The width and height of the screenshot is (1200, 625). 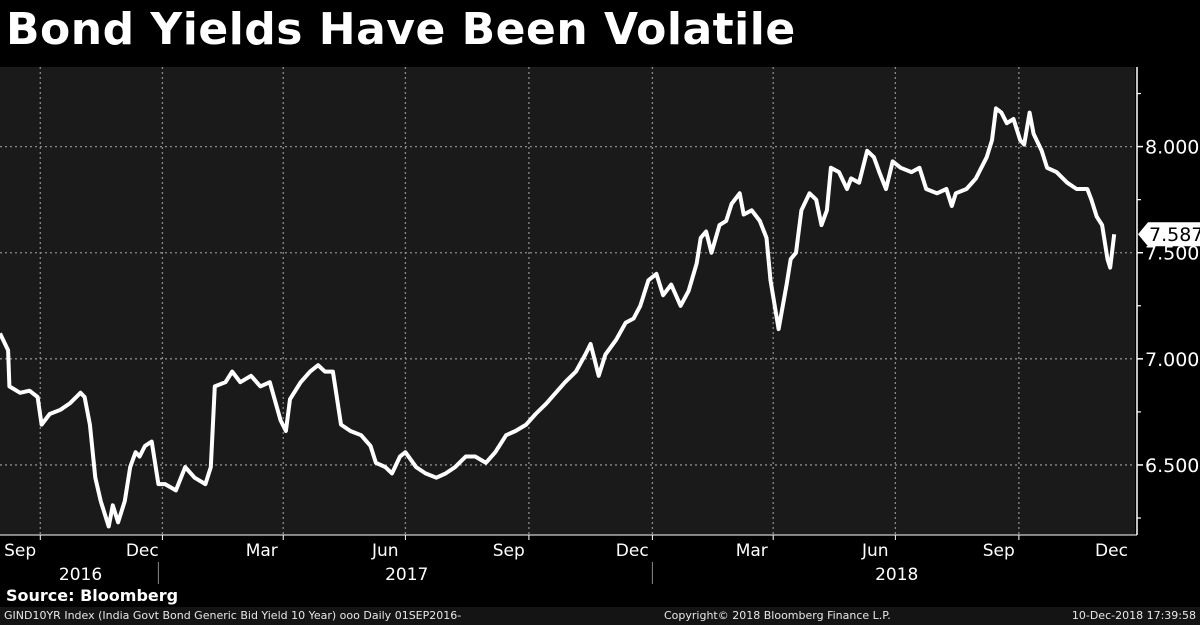 I want to click on year-label: 2017, so click(x=406, y=575).